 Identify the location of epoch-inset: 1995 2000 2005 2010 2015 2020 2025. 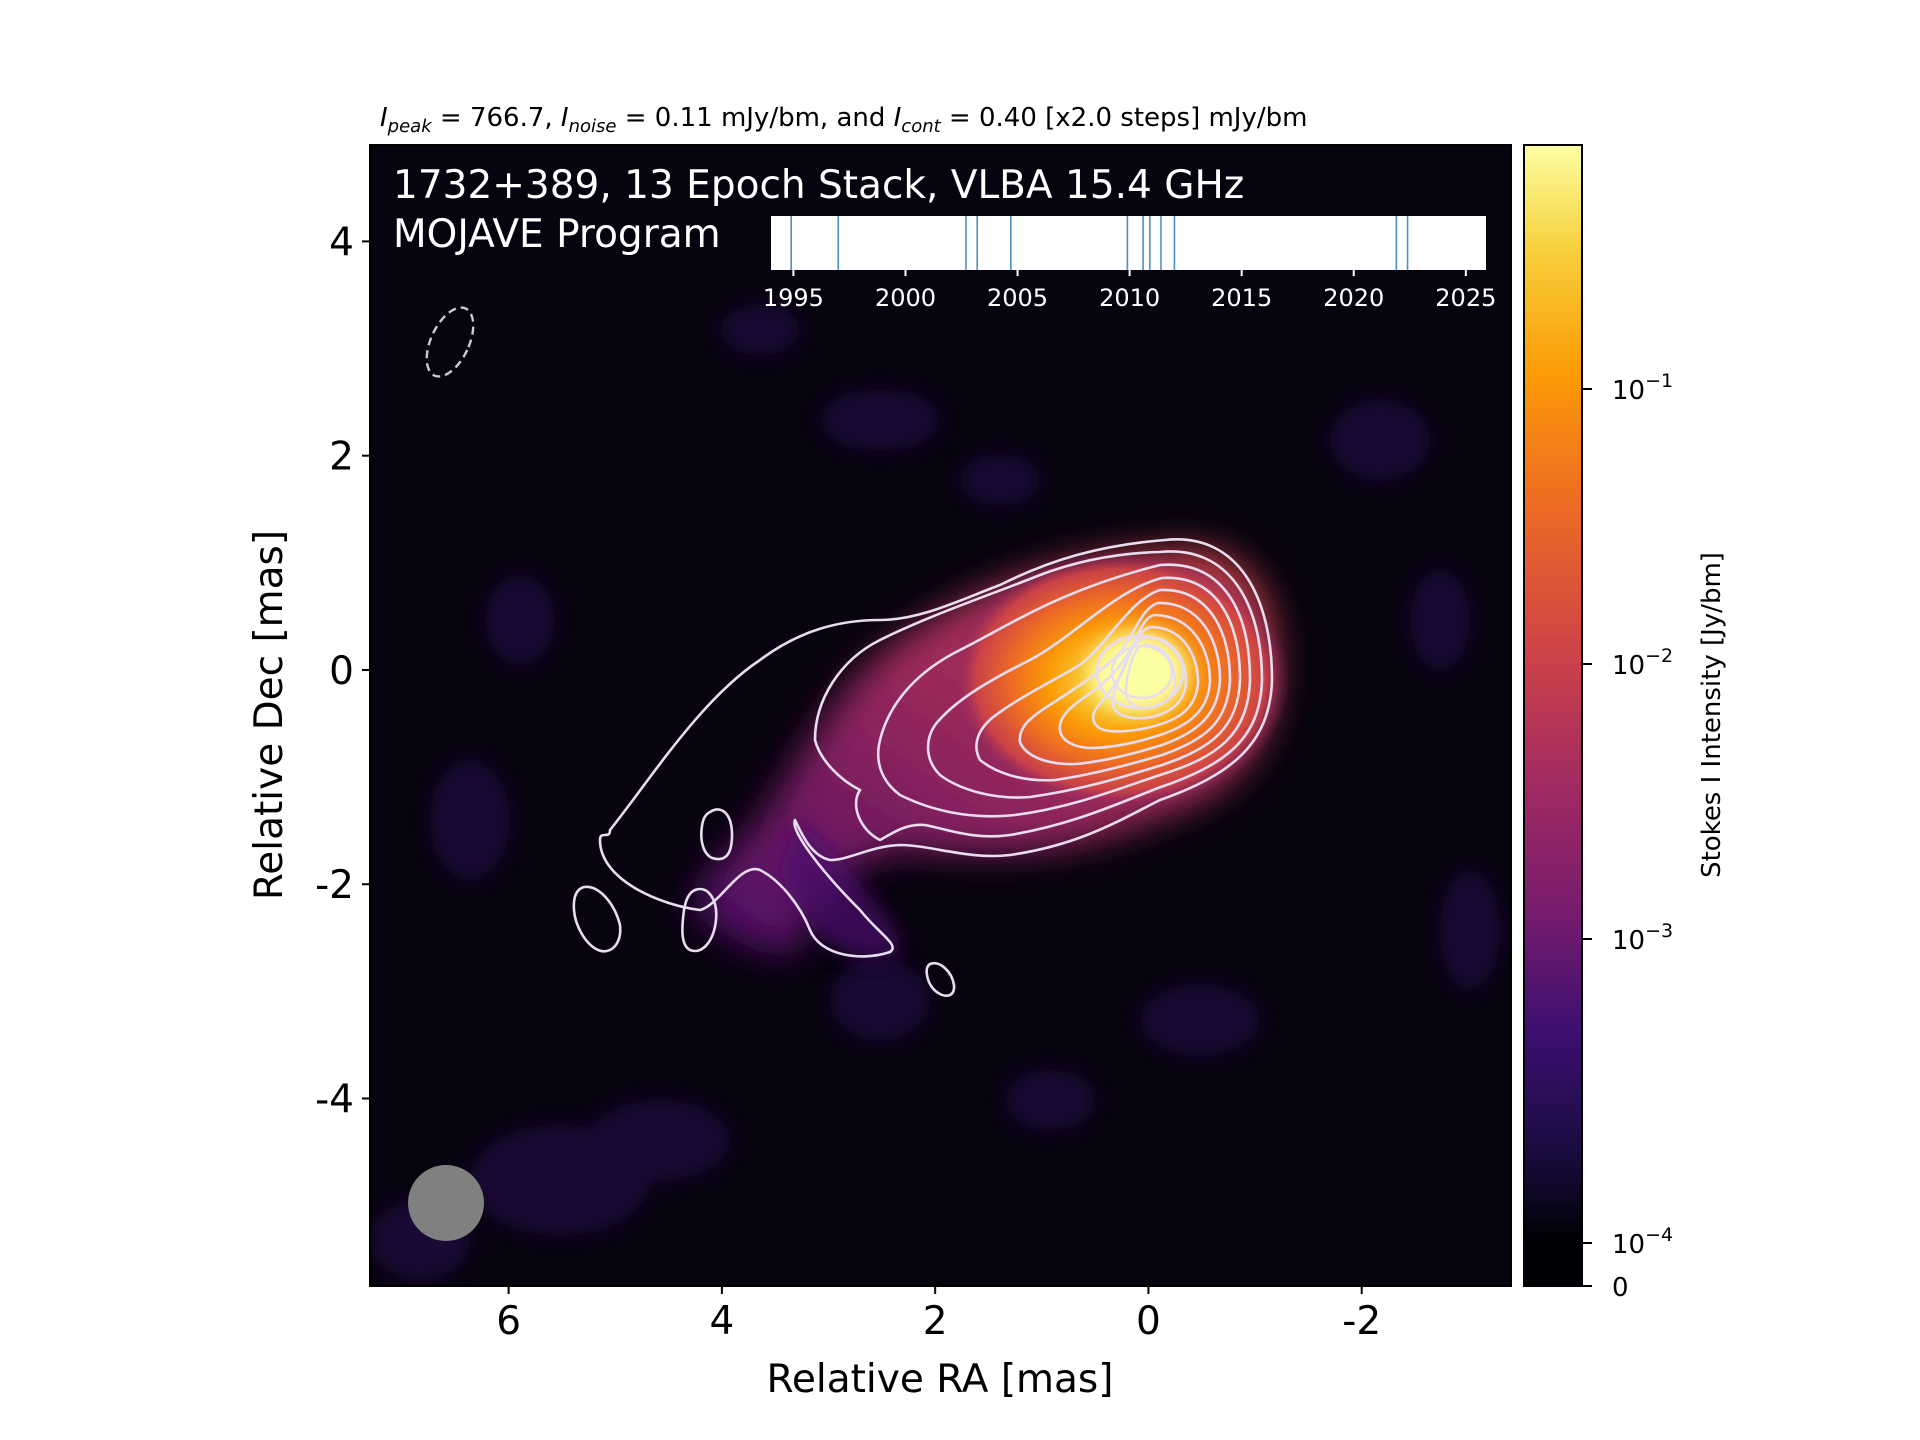
(1129, 264).